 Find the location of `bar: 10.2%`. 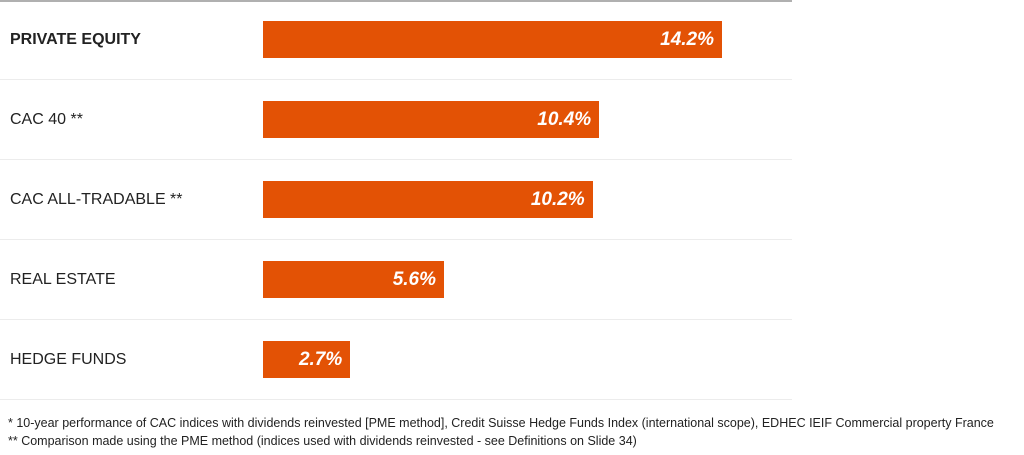

bar: 10.2% is located at coordinates (428, 199).